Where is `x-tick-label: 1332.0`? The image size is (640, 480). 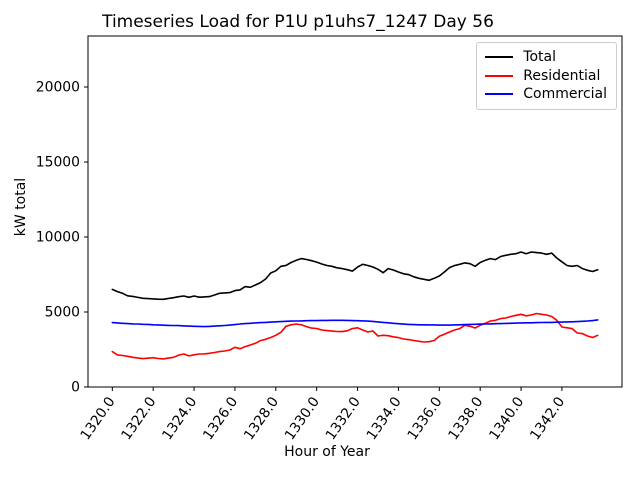 x-tick-label: 1332.0 is located at coordinates (343, 418).